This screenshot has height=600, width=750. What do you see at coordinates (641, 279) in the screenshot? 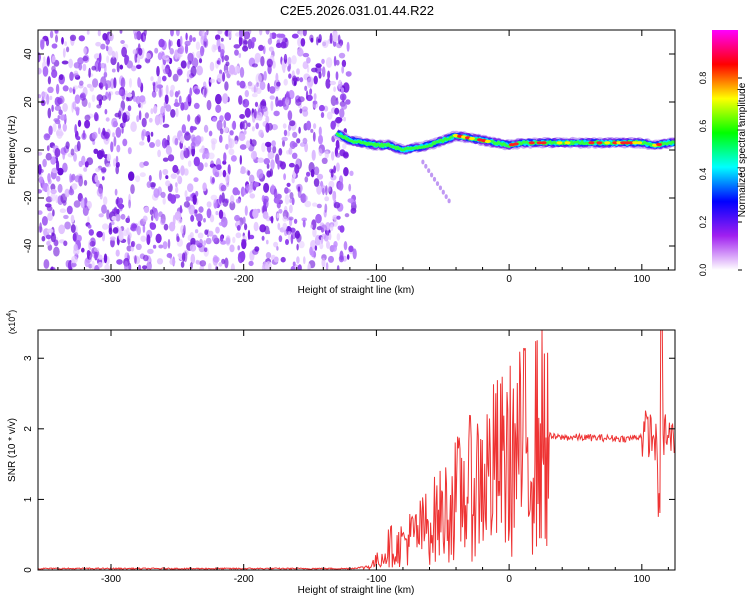
I see `x-tick-label: 100` at bounding box center [641, 279].